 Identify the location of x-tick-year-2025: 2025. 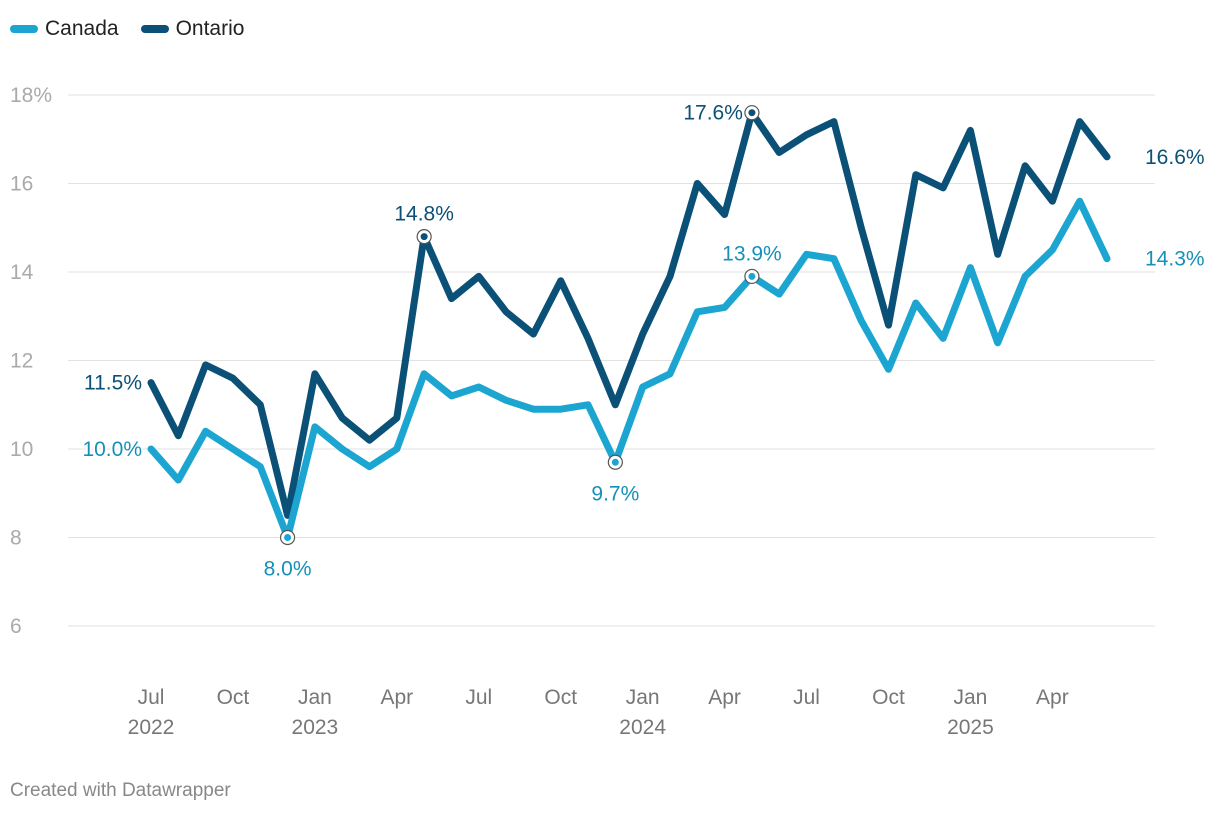
(970, 727).